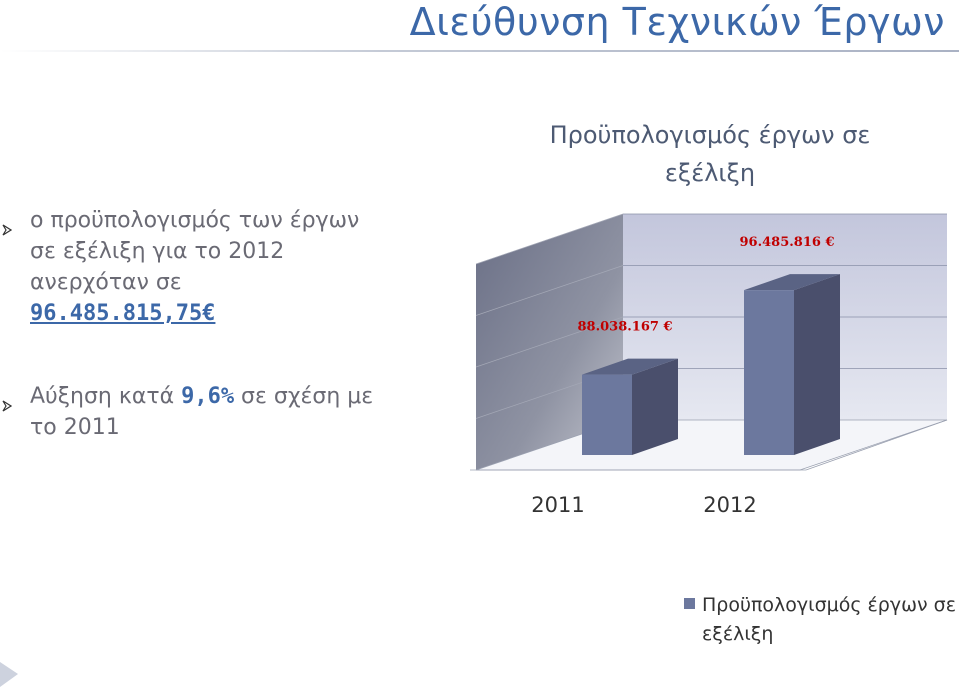 This screenshot has width=959, height=691. Describe the element at coordinates (157, 251) in the screenshot. I see `bullet-budget-line2: σε εξέλιξη για το 2012` at that location.